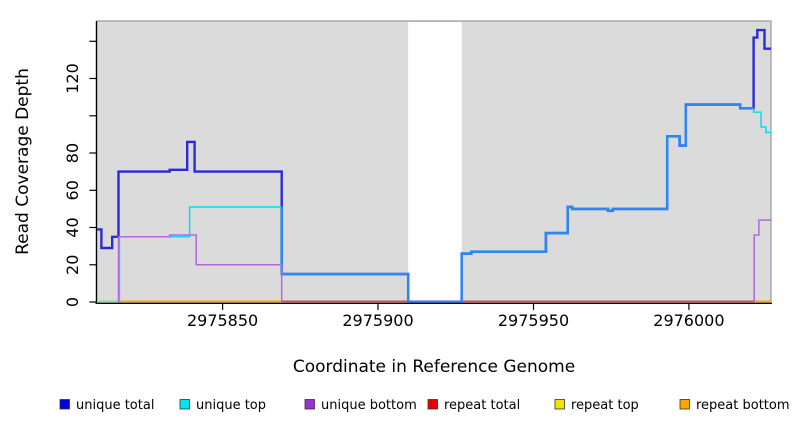  Describe the element at coordinates (533, 320) in the screenshot. I see `x-tick-label: 2975950` at that location.